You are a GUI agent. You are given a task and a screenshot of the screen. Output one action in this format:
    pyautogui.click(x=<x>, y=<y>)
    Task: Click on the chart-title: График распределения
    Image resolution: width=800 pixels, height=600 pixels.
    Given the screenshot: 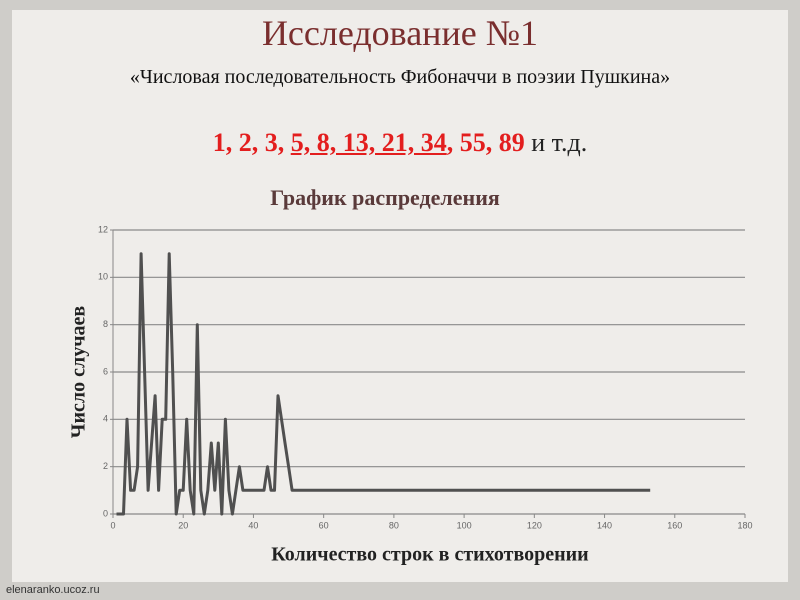 What is the action you would take?
    pyautogui.click(x=385, y=197)
    